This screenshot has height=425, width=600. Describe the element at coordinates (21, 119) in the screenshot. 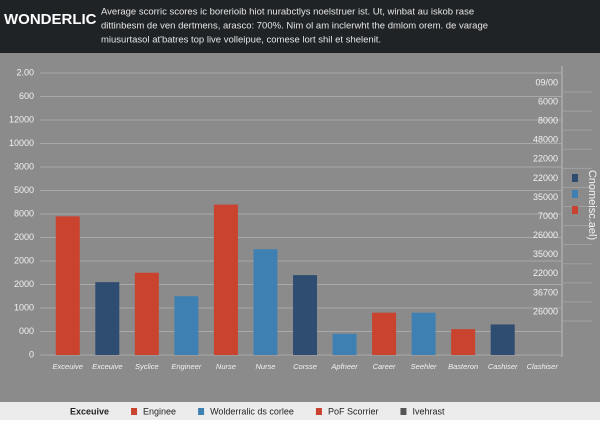

I see `y-tick-label: 12000` at that location.